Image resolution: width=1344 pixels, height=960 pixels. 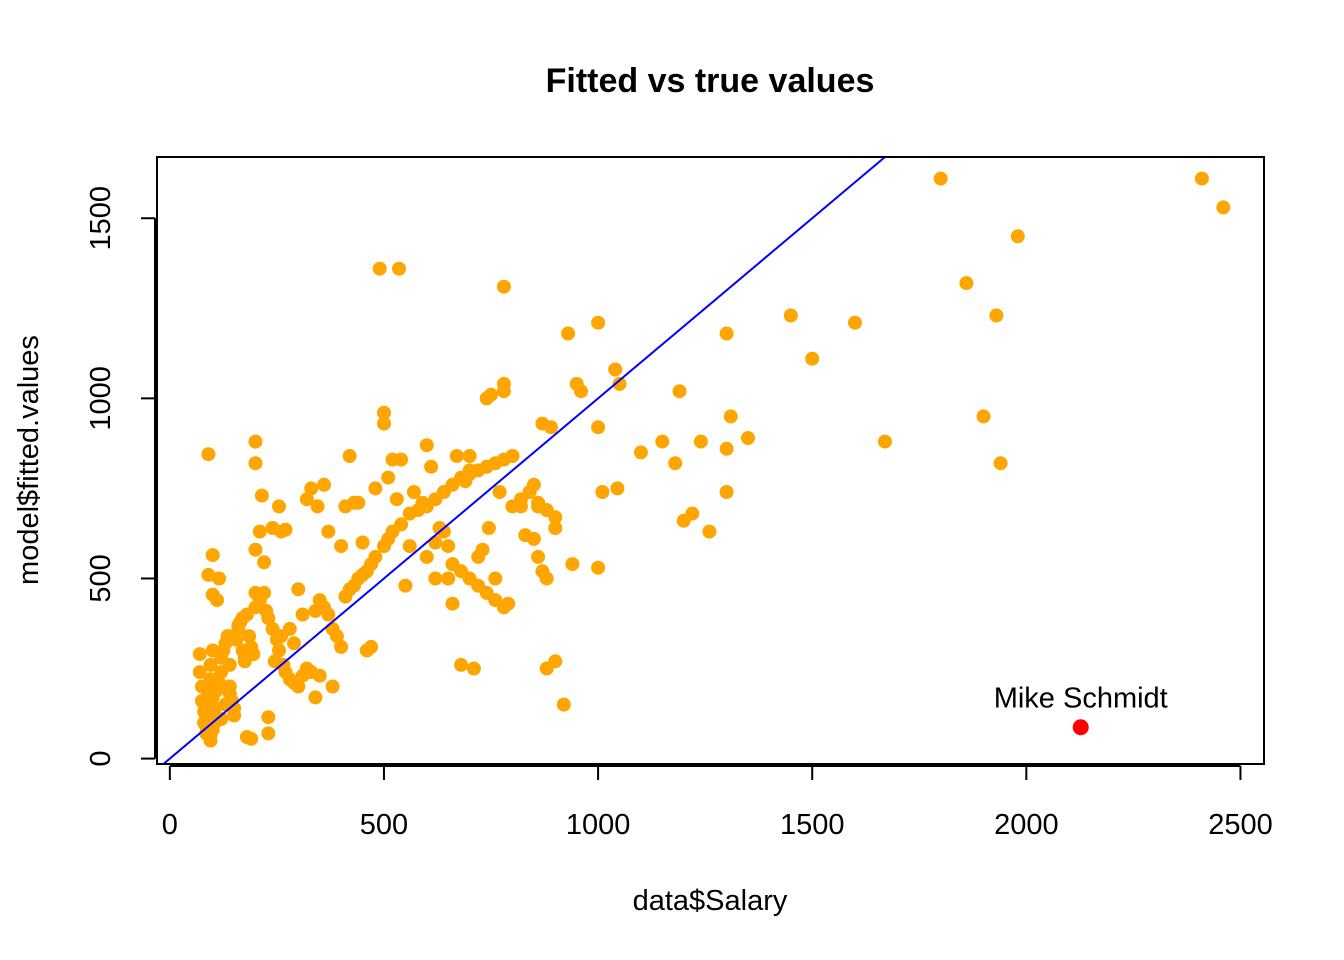 What do you see at coordinates (101, 578) in the screenshot?
I see `y-tick-label: 500` at bounding box center [101, 578].